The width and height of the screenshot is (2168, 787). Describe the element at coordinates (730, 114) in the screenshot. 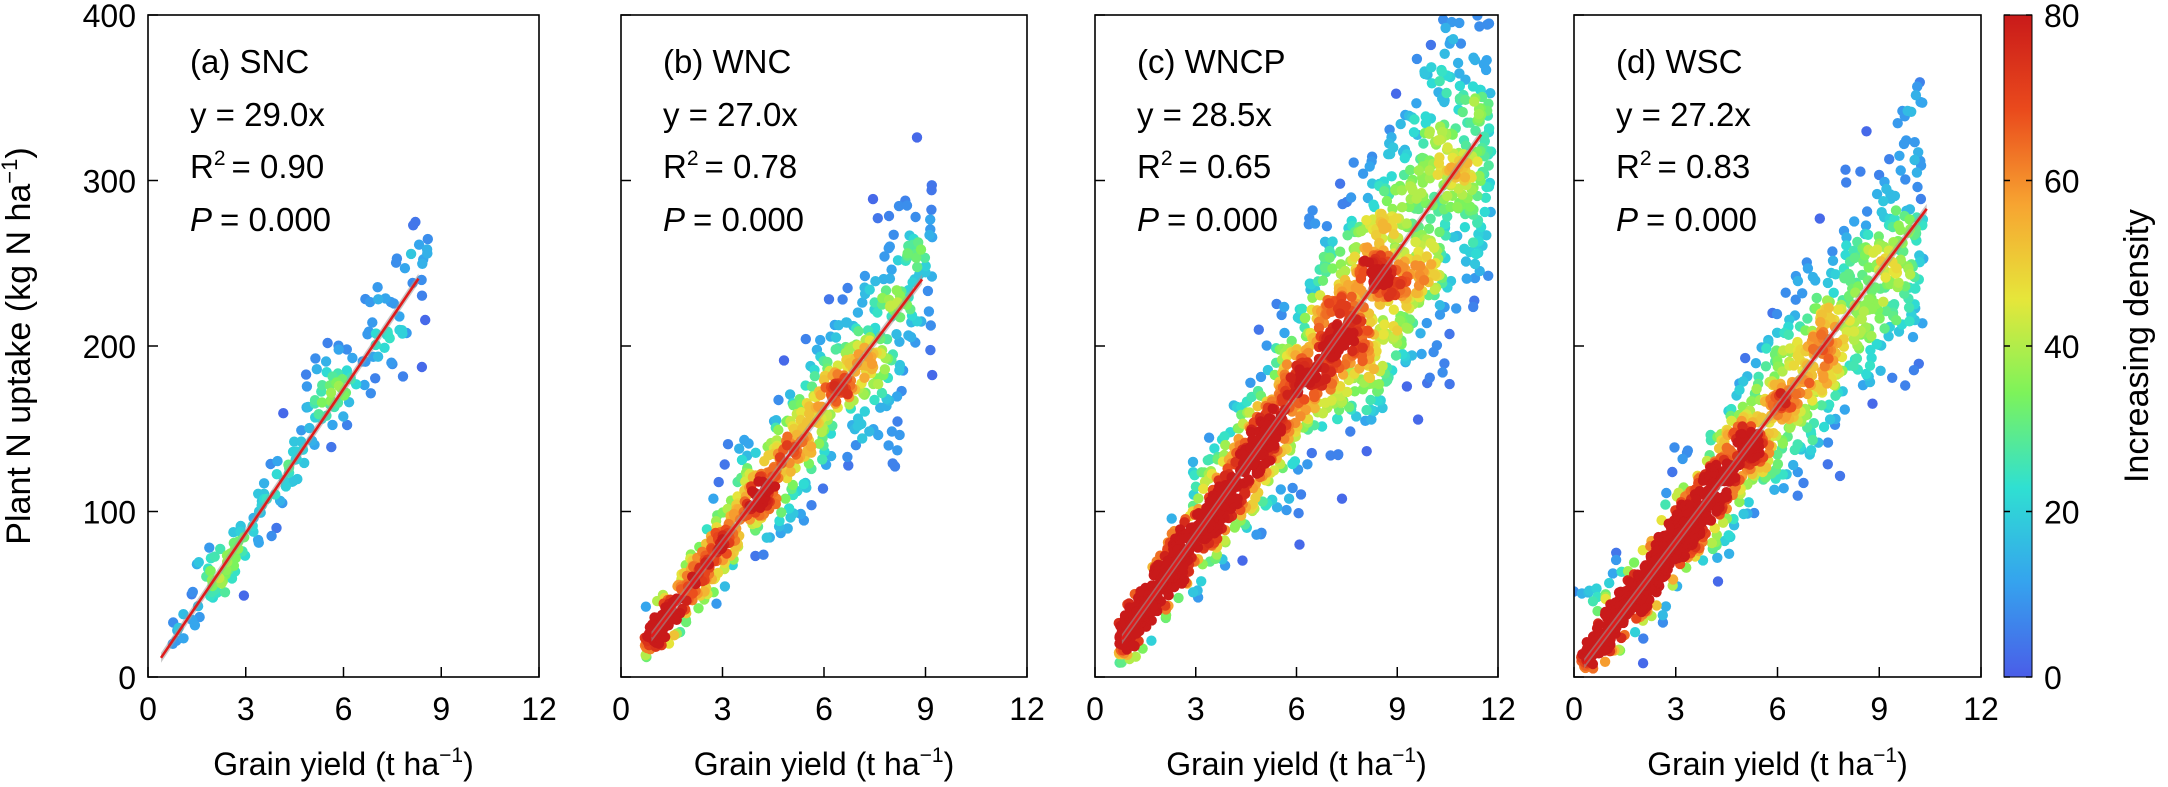

I see `regression-equation: y = 27.0x` at that location.